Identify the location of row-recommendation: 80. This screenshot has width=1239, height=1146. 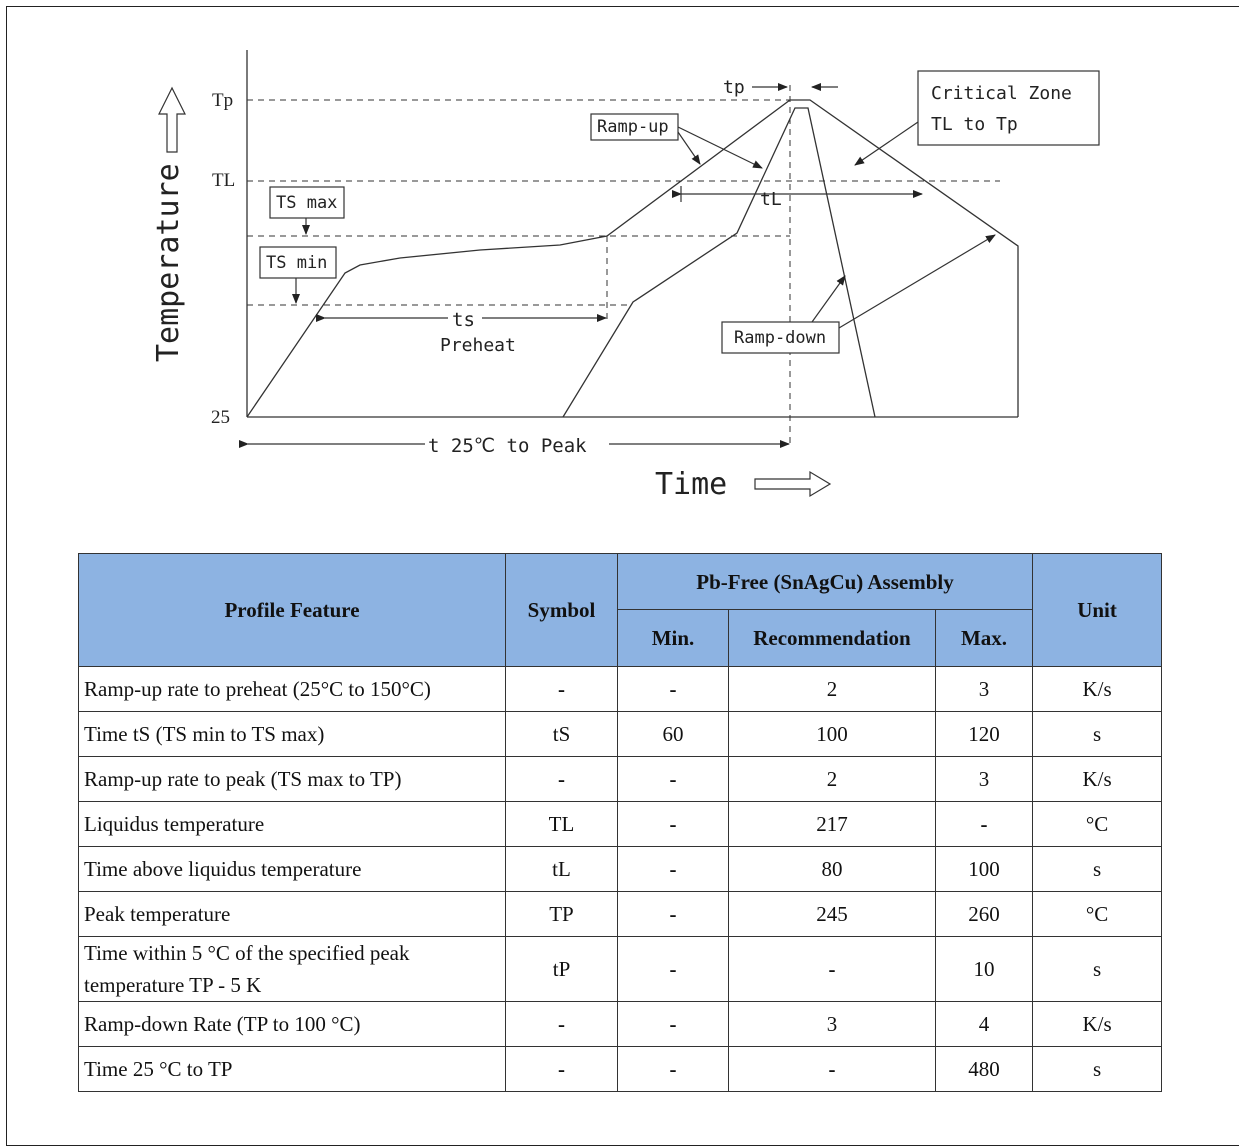
(832, 869).